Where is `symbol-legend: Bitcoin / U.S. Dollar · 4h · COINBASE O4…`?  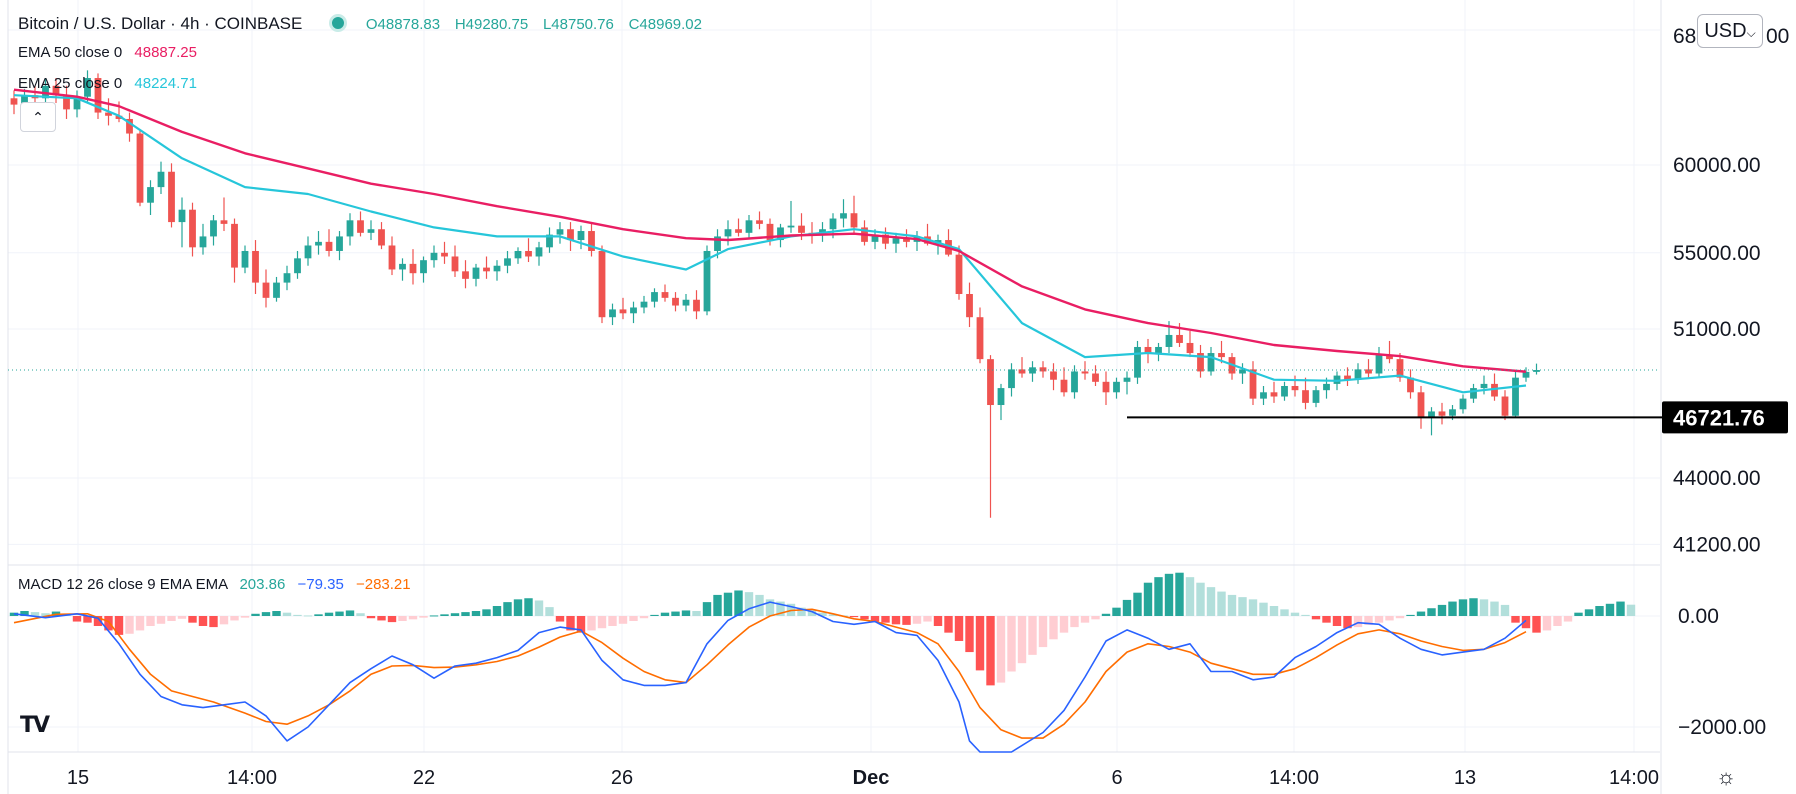 symbol-legend: Bitcoin / U.S. Dollar · 4h · COINBASE O4… is located at coordinates (360, 24).